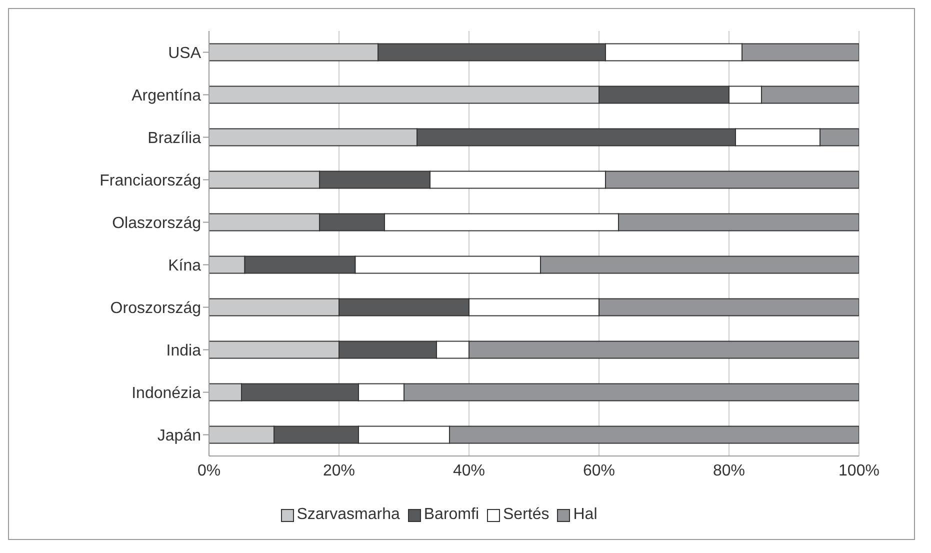 Image resolution: width=931 pixels, height=553 pixels. I want to click on legend-label: Baromfi, so click(451, 515).